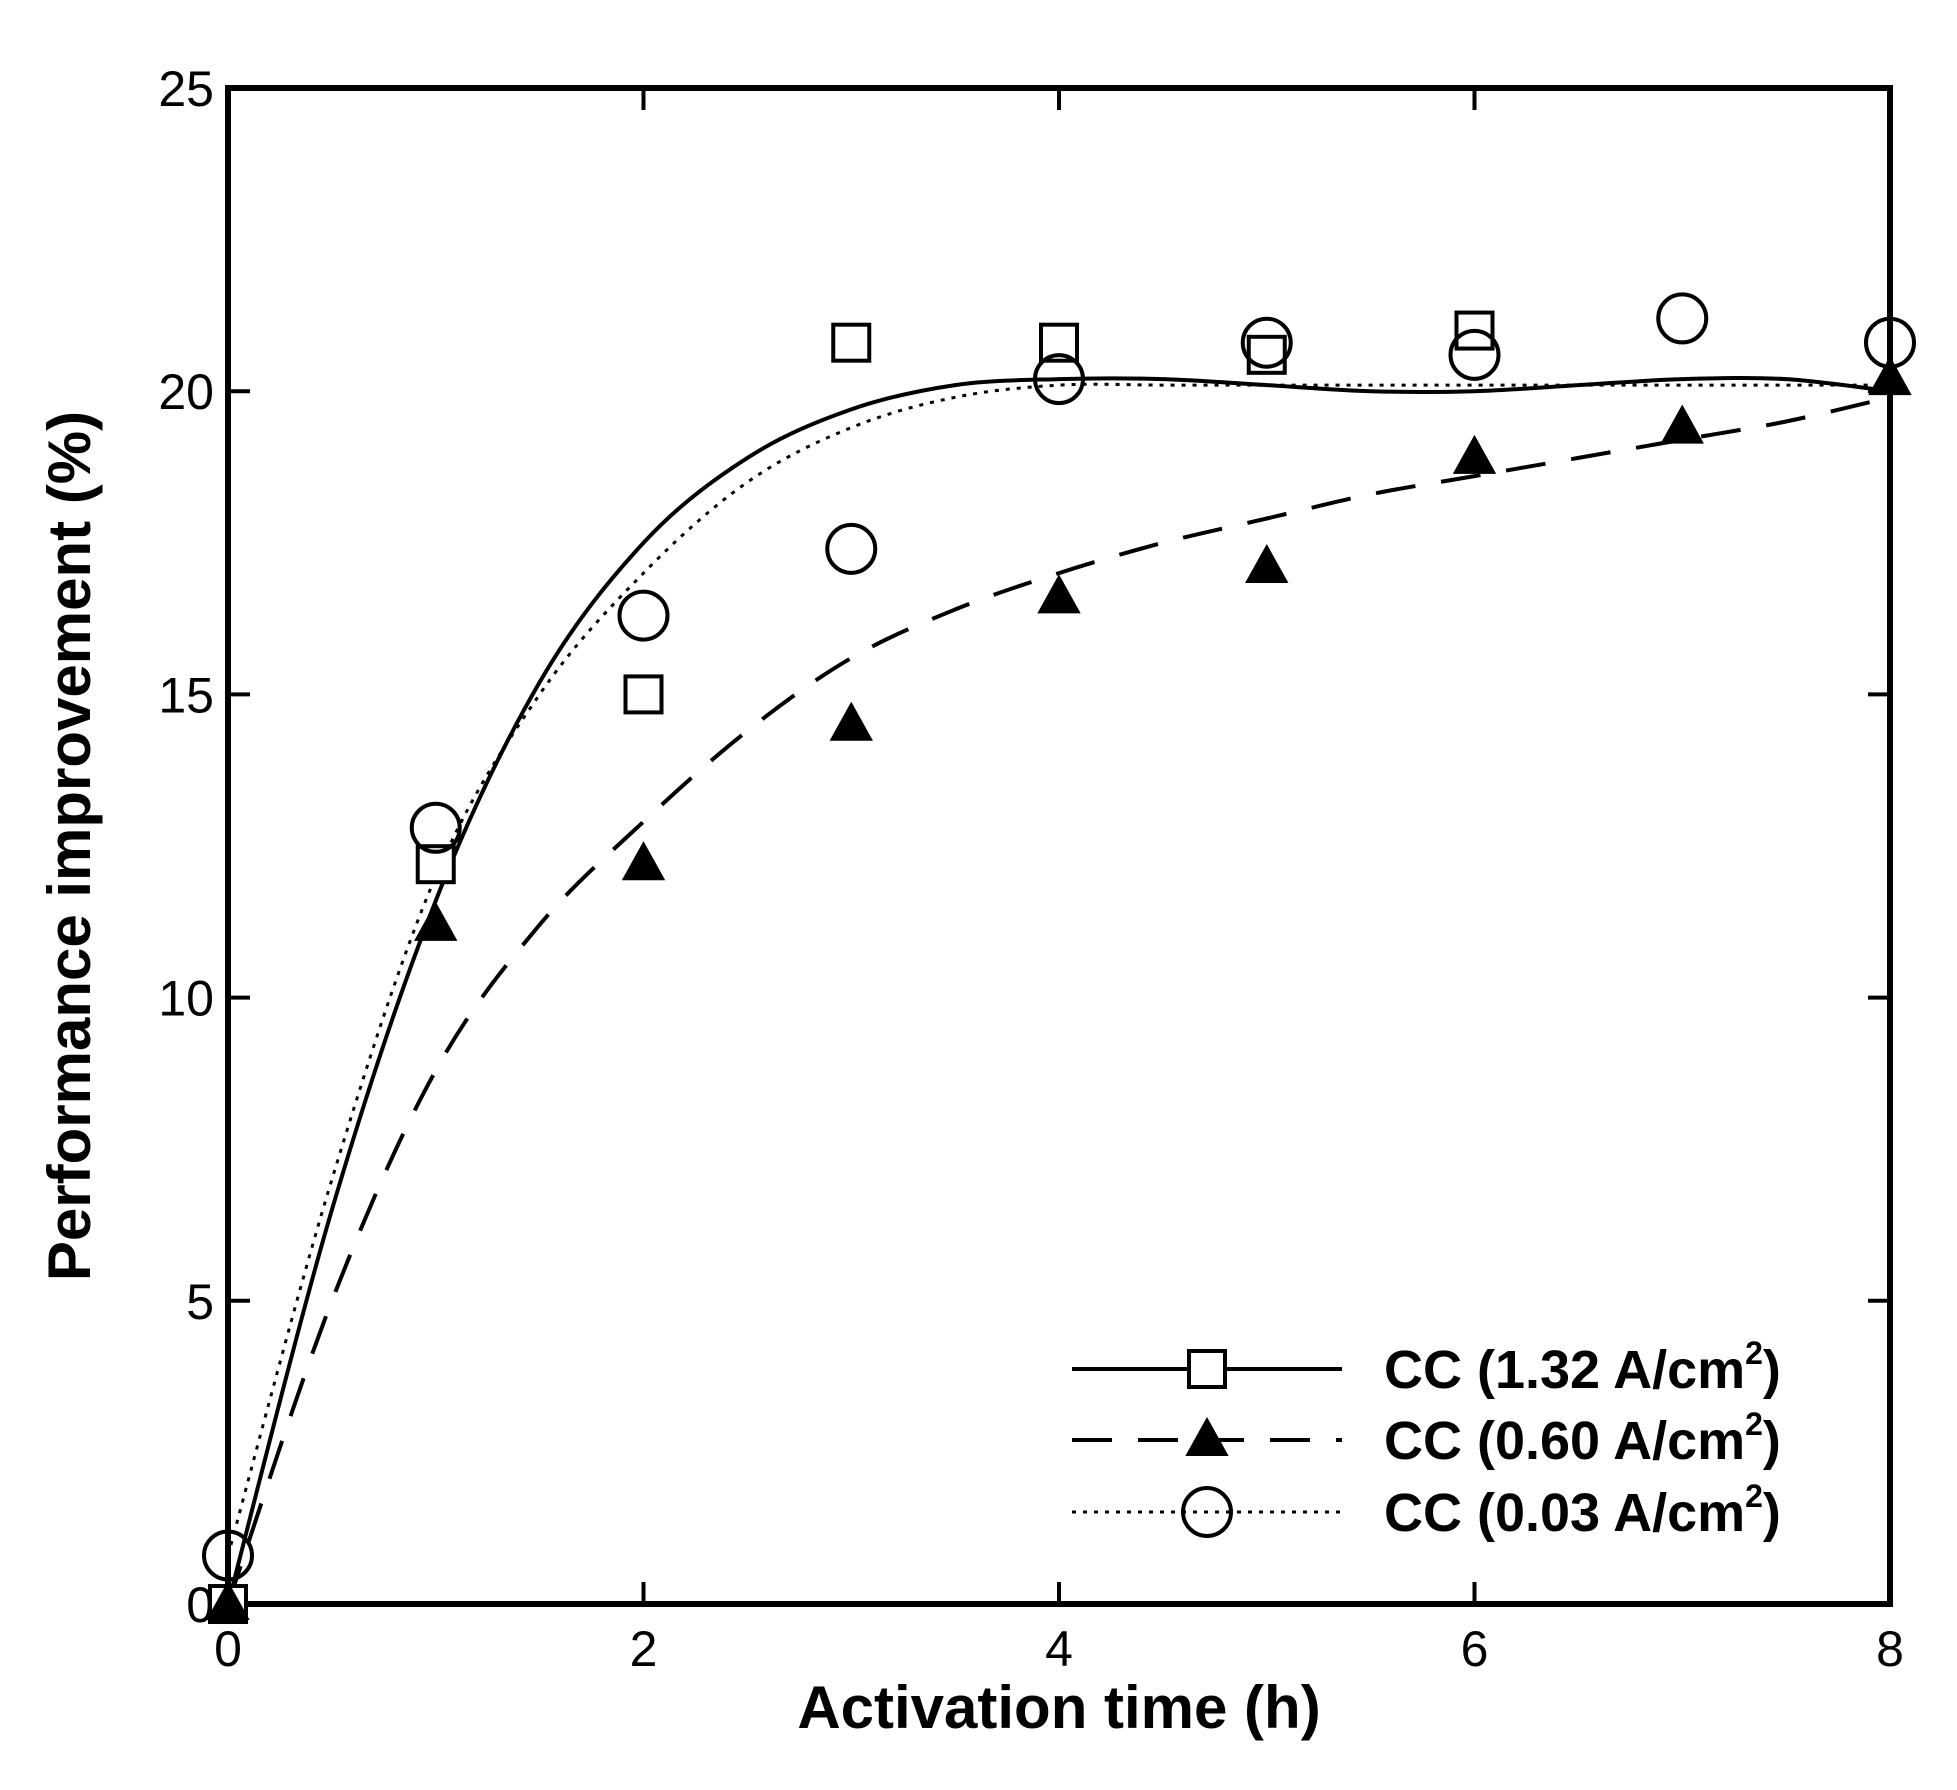 The width and height of the screenshot is (1957, 1790). Describe the element at coordinates (1582, 1367) in the screenshot. I see `legend-label: CC (1.32 A/cm2)` at that location.